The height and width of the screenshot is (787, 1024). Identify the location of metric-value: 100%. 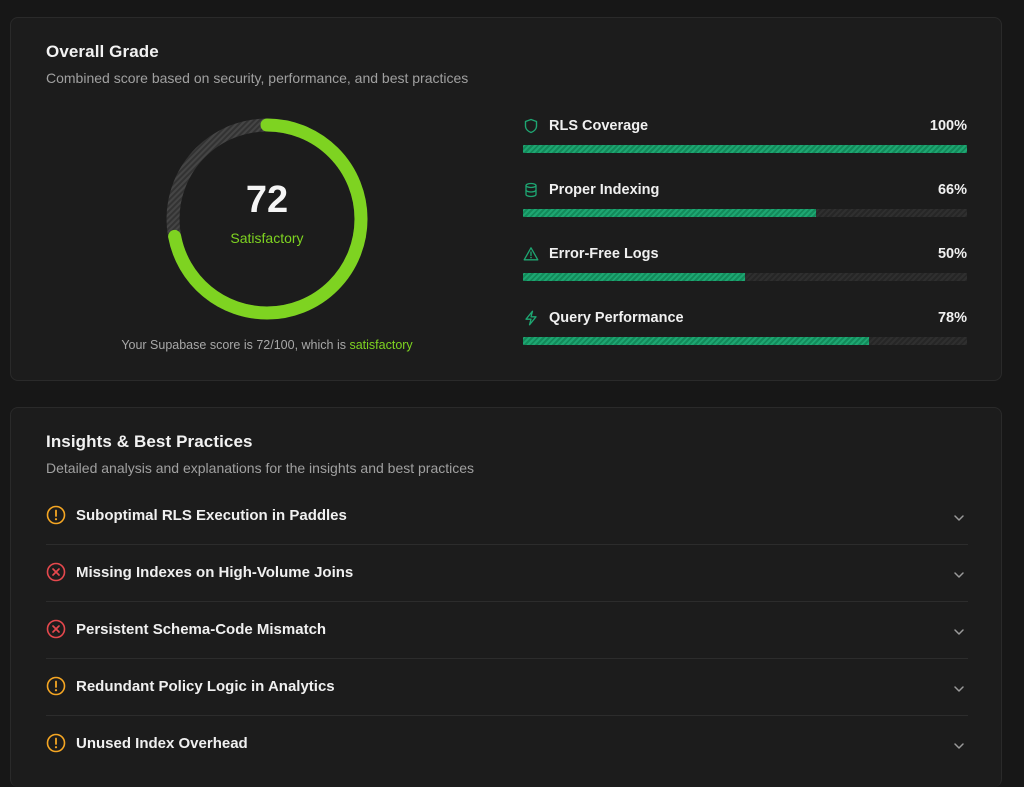
(948, 126).